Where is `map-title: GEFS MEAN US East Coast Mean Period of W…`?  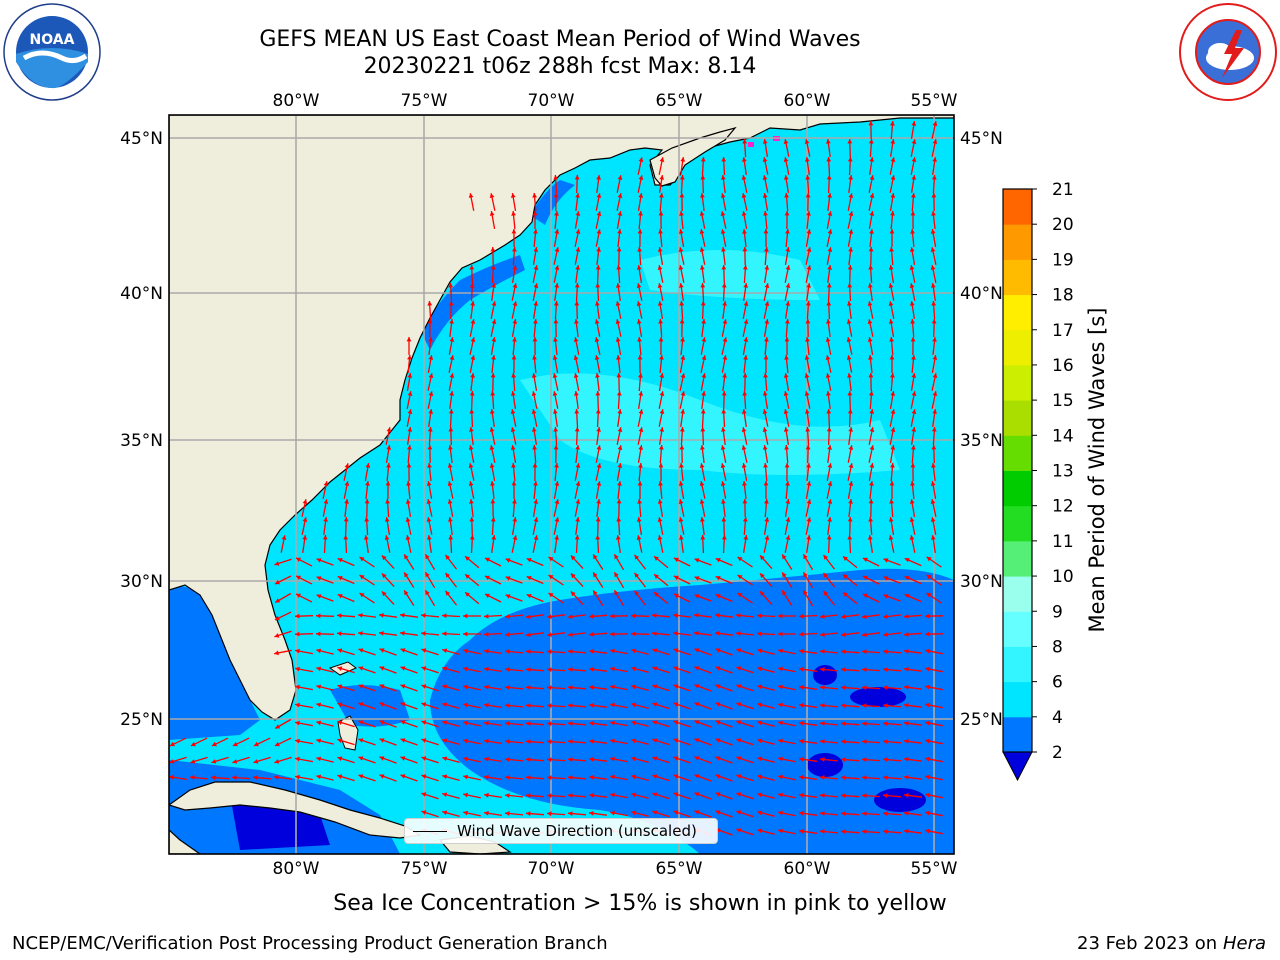 map-title: GEFS MEAN US East Coast Mean Period of W… is located at coordinates (560, 39).